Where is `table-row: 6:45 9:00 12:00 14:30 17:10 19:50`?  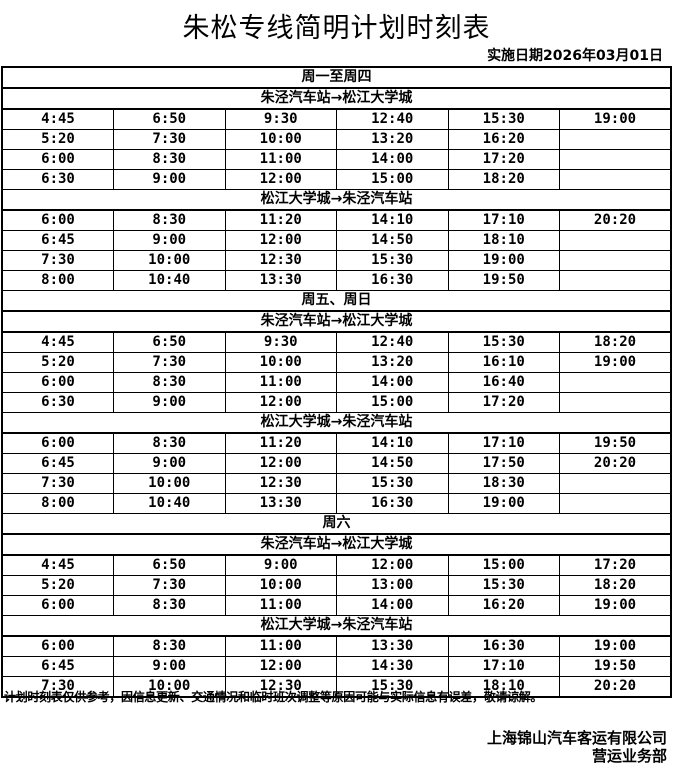 table-row: 6:45 9:00 12:00 14:30 17:10 19:50 is located at coordinates (336, 666).